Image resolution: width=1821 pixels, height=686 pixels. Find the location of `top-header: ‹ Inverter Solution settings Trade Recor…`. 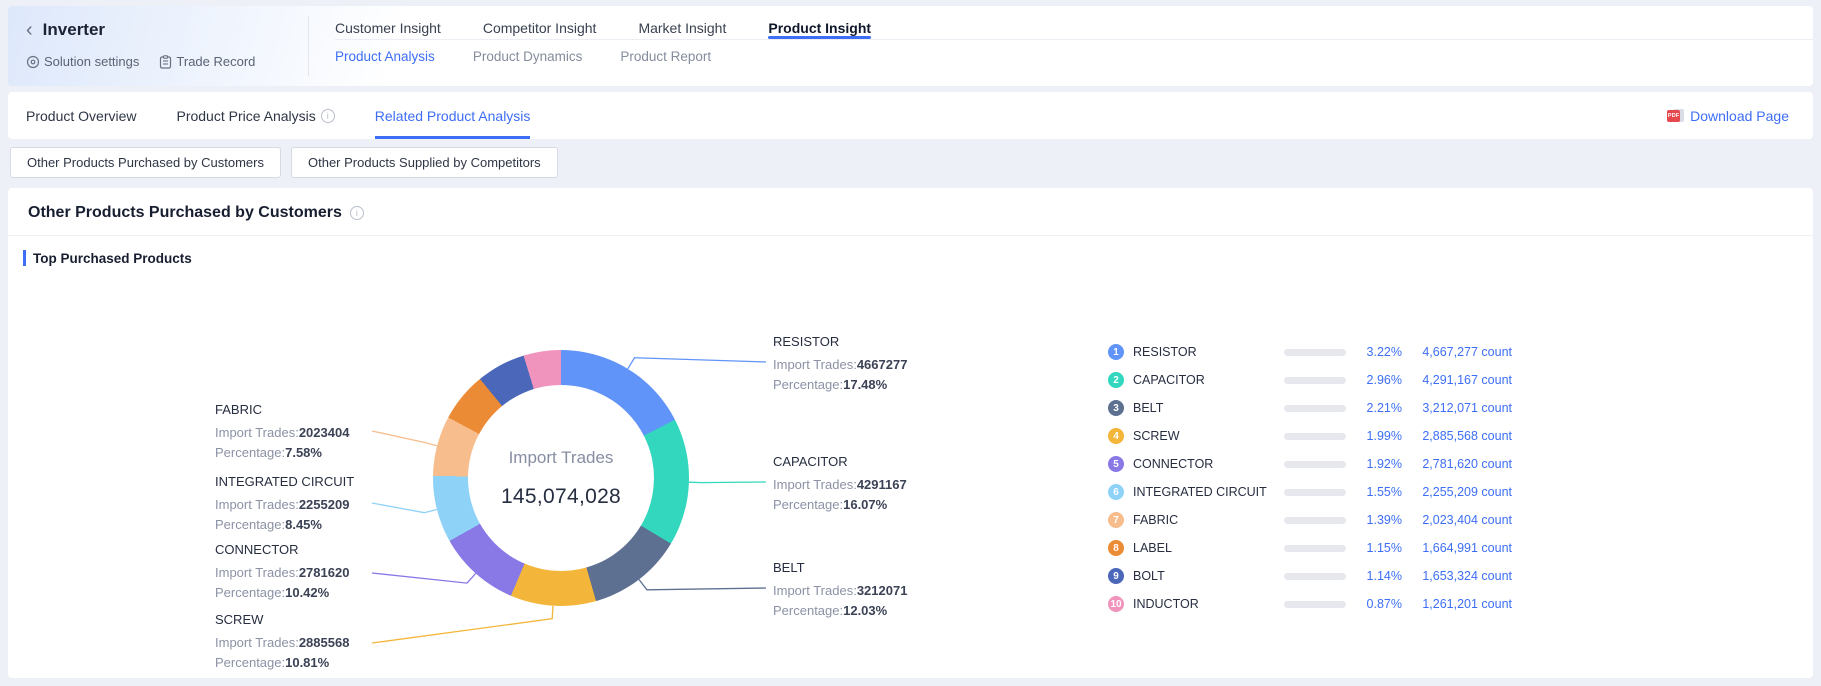

top-header: ‹ Inverter Solution settings Trade Recor… is located at coordinates (910, 46).